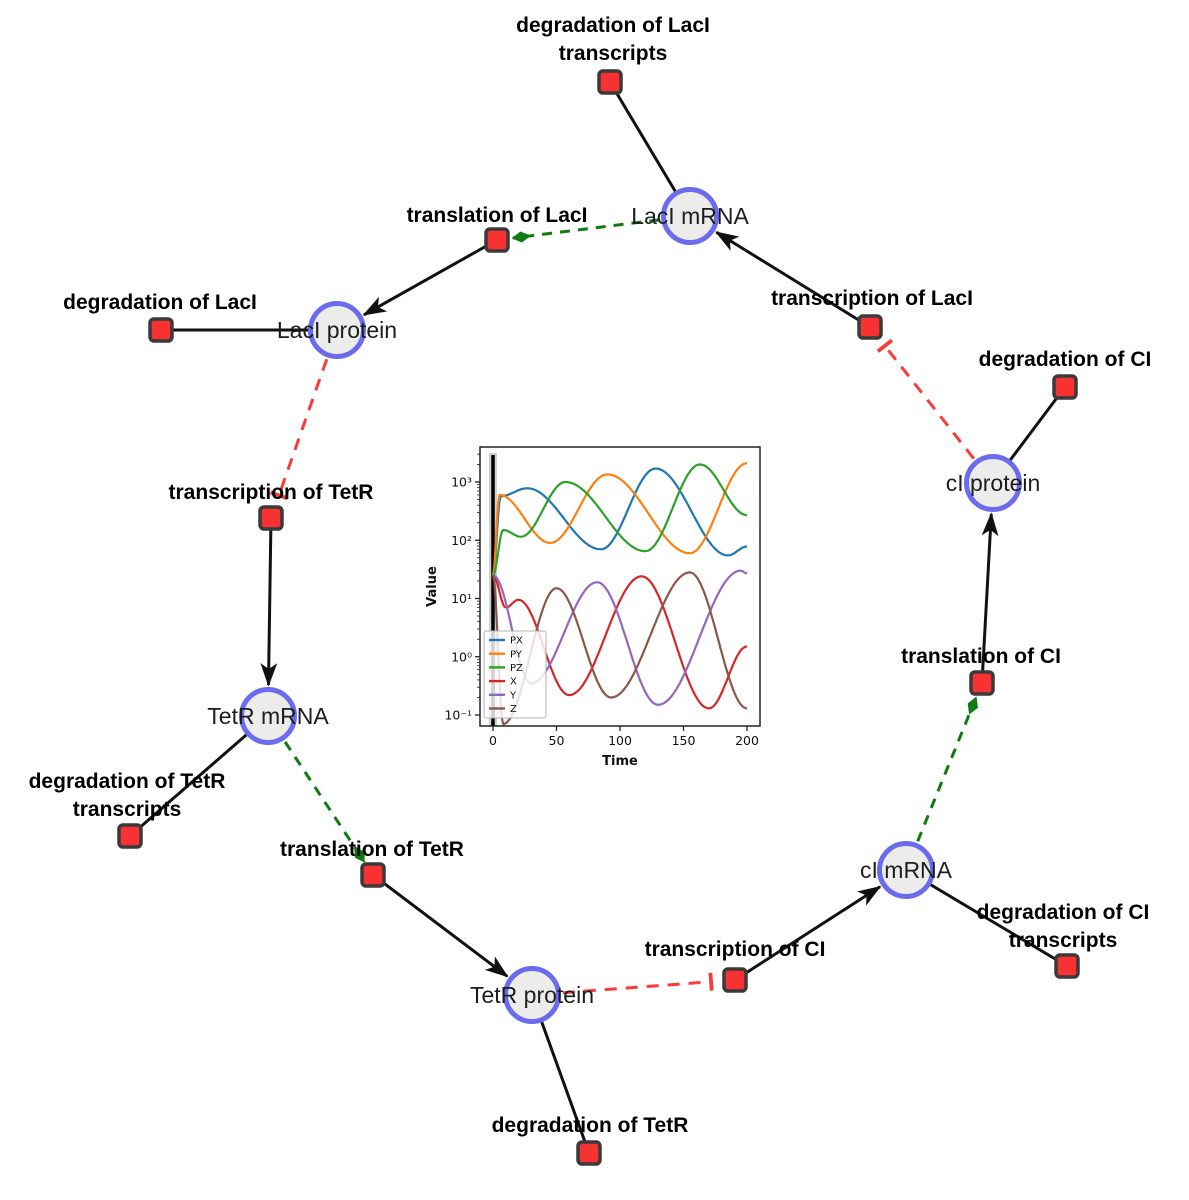 The image size is (1189, 1200). What do you see at coordinates (497, 240) in the screenshot?
I see `reaction-node-translation-laci` at bounding box center [497, 240].